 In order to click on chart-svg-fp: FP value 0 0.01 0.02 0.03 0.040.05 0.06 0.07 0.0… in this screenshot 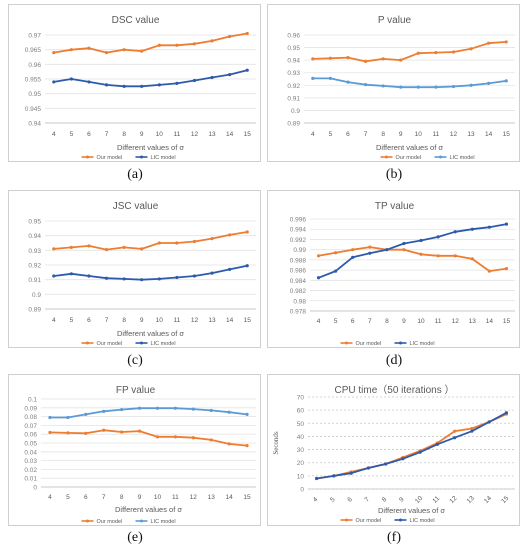, I will do `click(140, 455)`.